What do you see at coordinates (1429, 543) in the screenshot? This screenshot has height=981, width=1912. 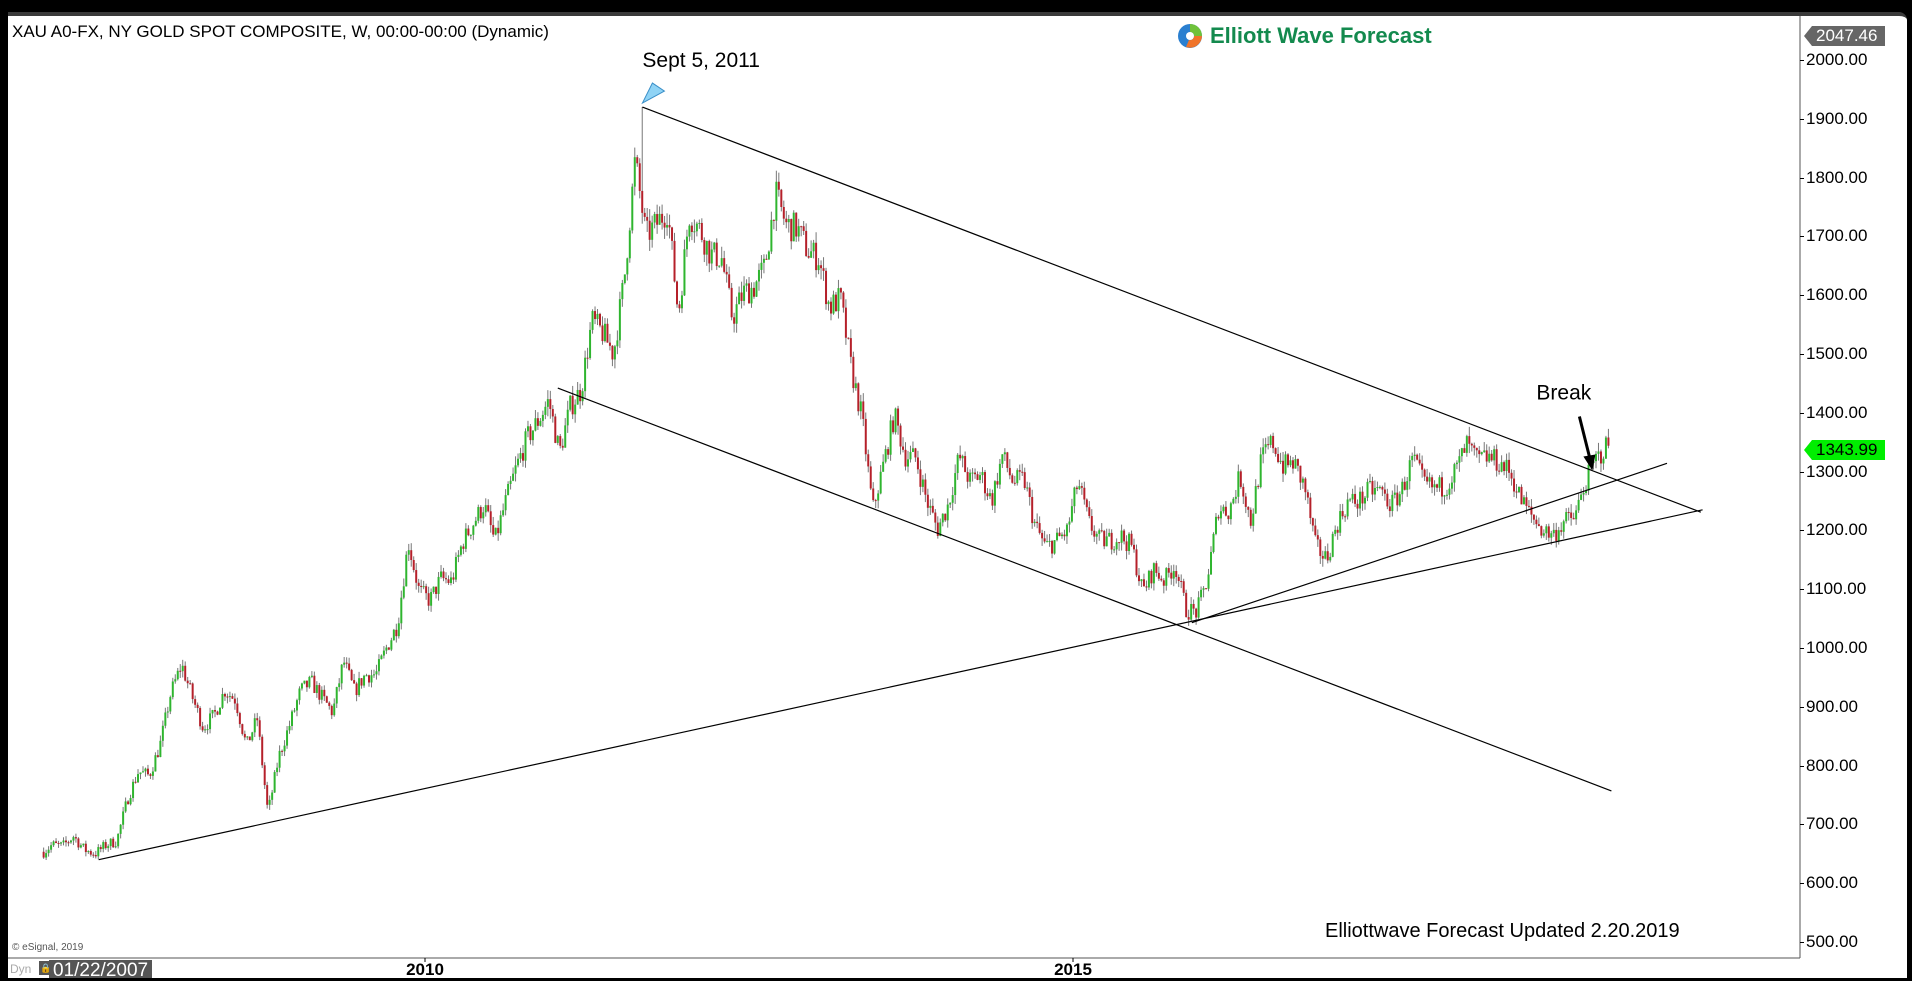 I see `trendline` at bounding box center [1429, 543].